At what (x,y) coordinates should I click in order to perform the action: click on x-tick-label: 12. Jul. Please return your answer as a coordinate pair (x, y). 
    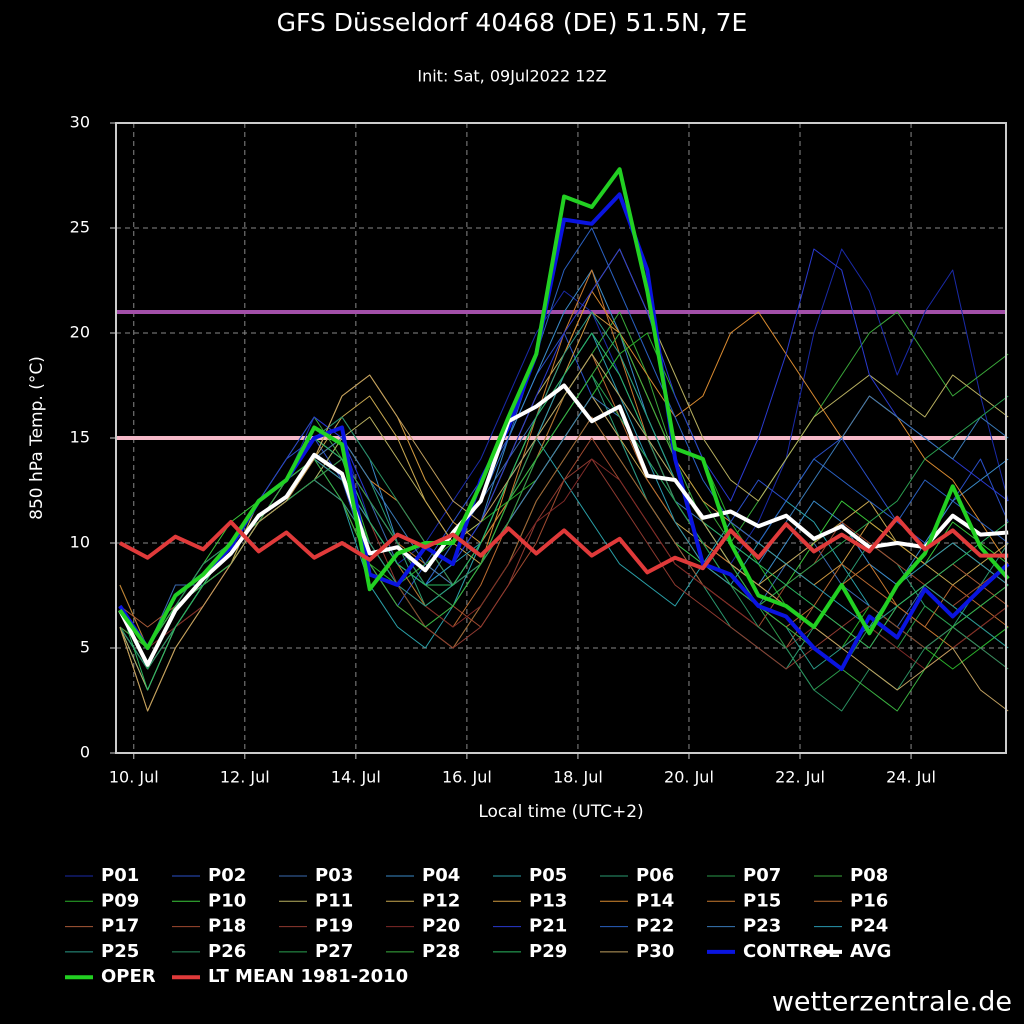
    Looking at the image, I should click on (245, 777).